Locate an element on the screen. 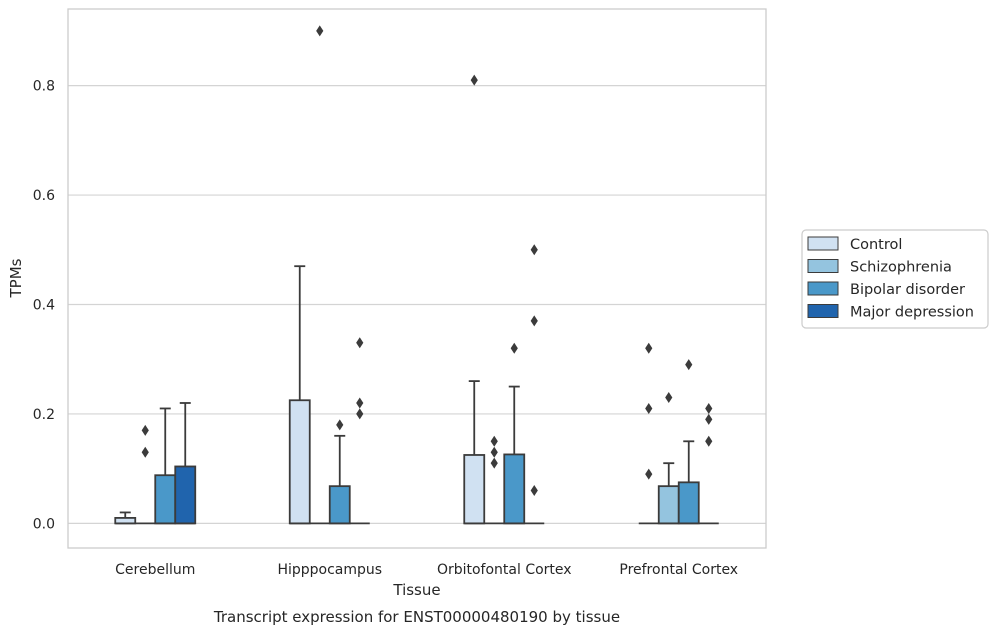 This screenshot has width=997, height=634. legend-label: Control is located at coordinates (876, 245).